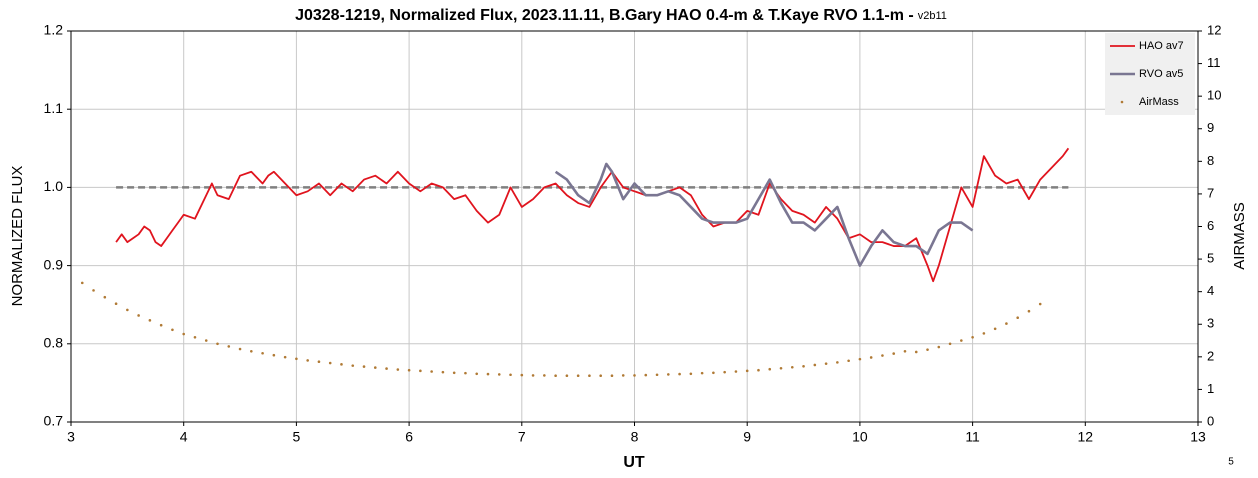 This screenshot has height=478, width=1258. What do you see at coordinates (522, 437) in the screenshot?
I see `x-tick-label: 7` at bounding box center [522, 437].